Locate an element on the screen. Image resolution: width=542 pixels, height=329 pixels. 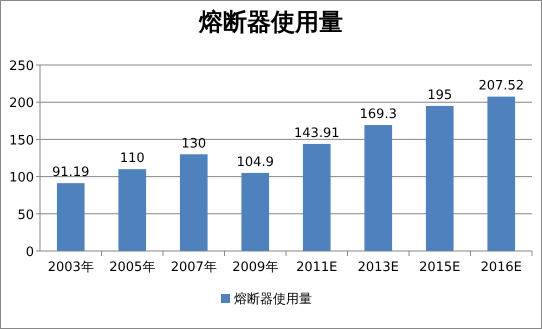
data-label: 104.9 is located at coordinates (255, 162).